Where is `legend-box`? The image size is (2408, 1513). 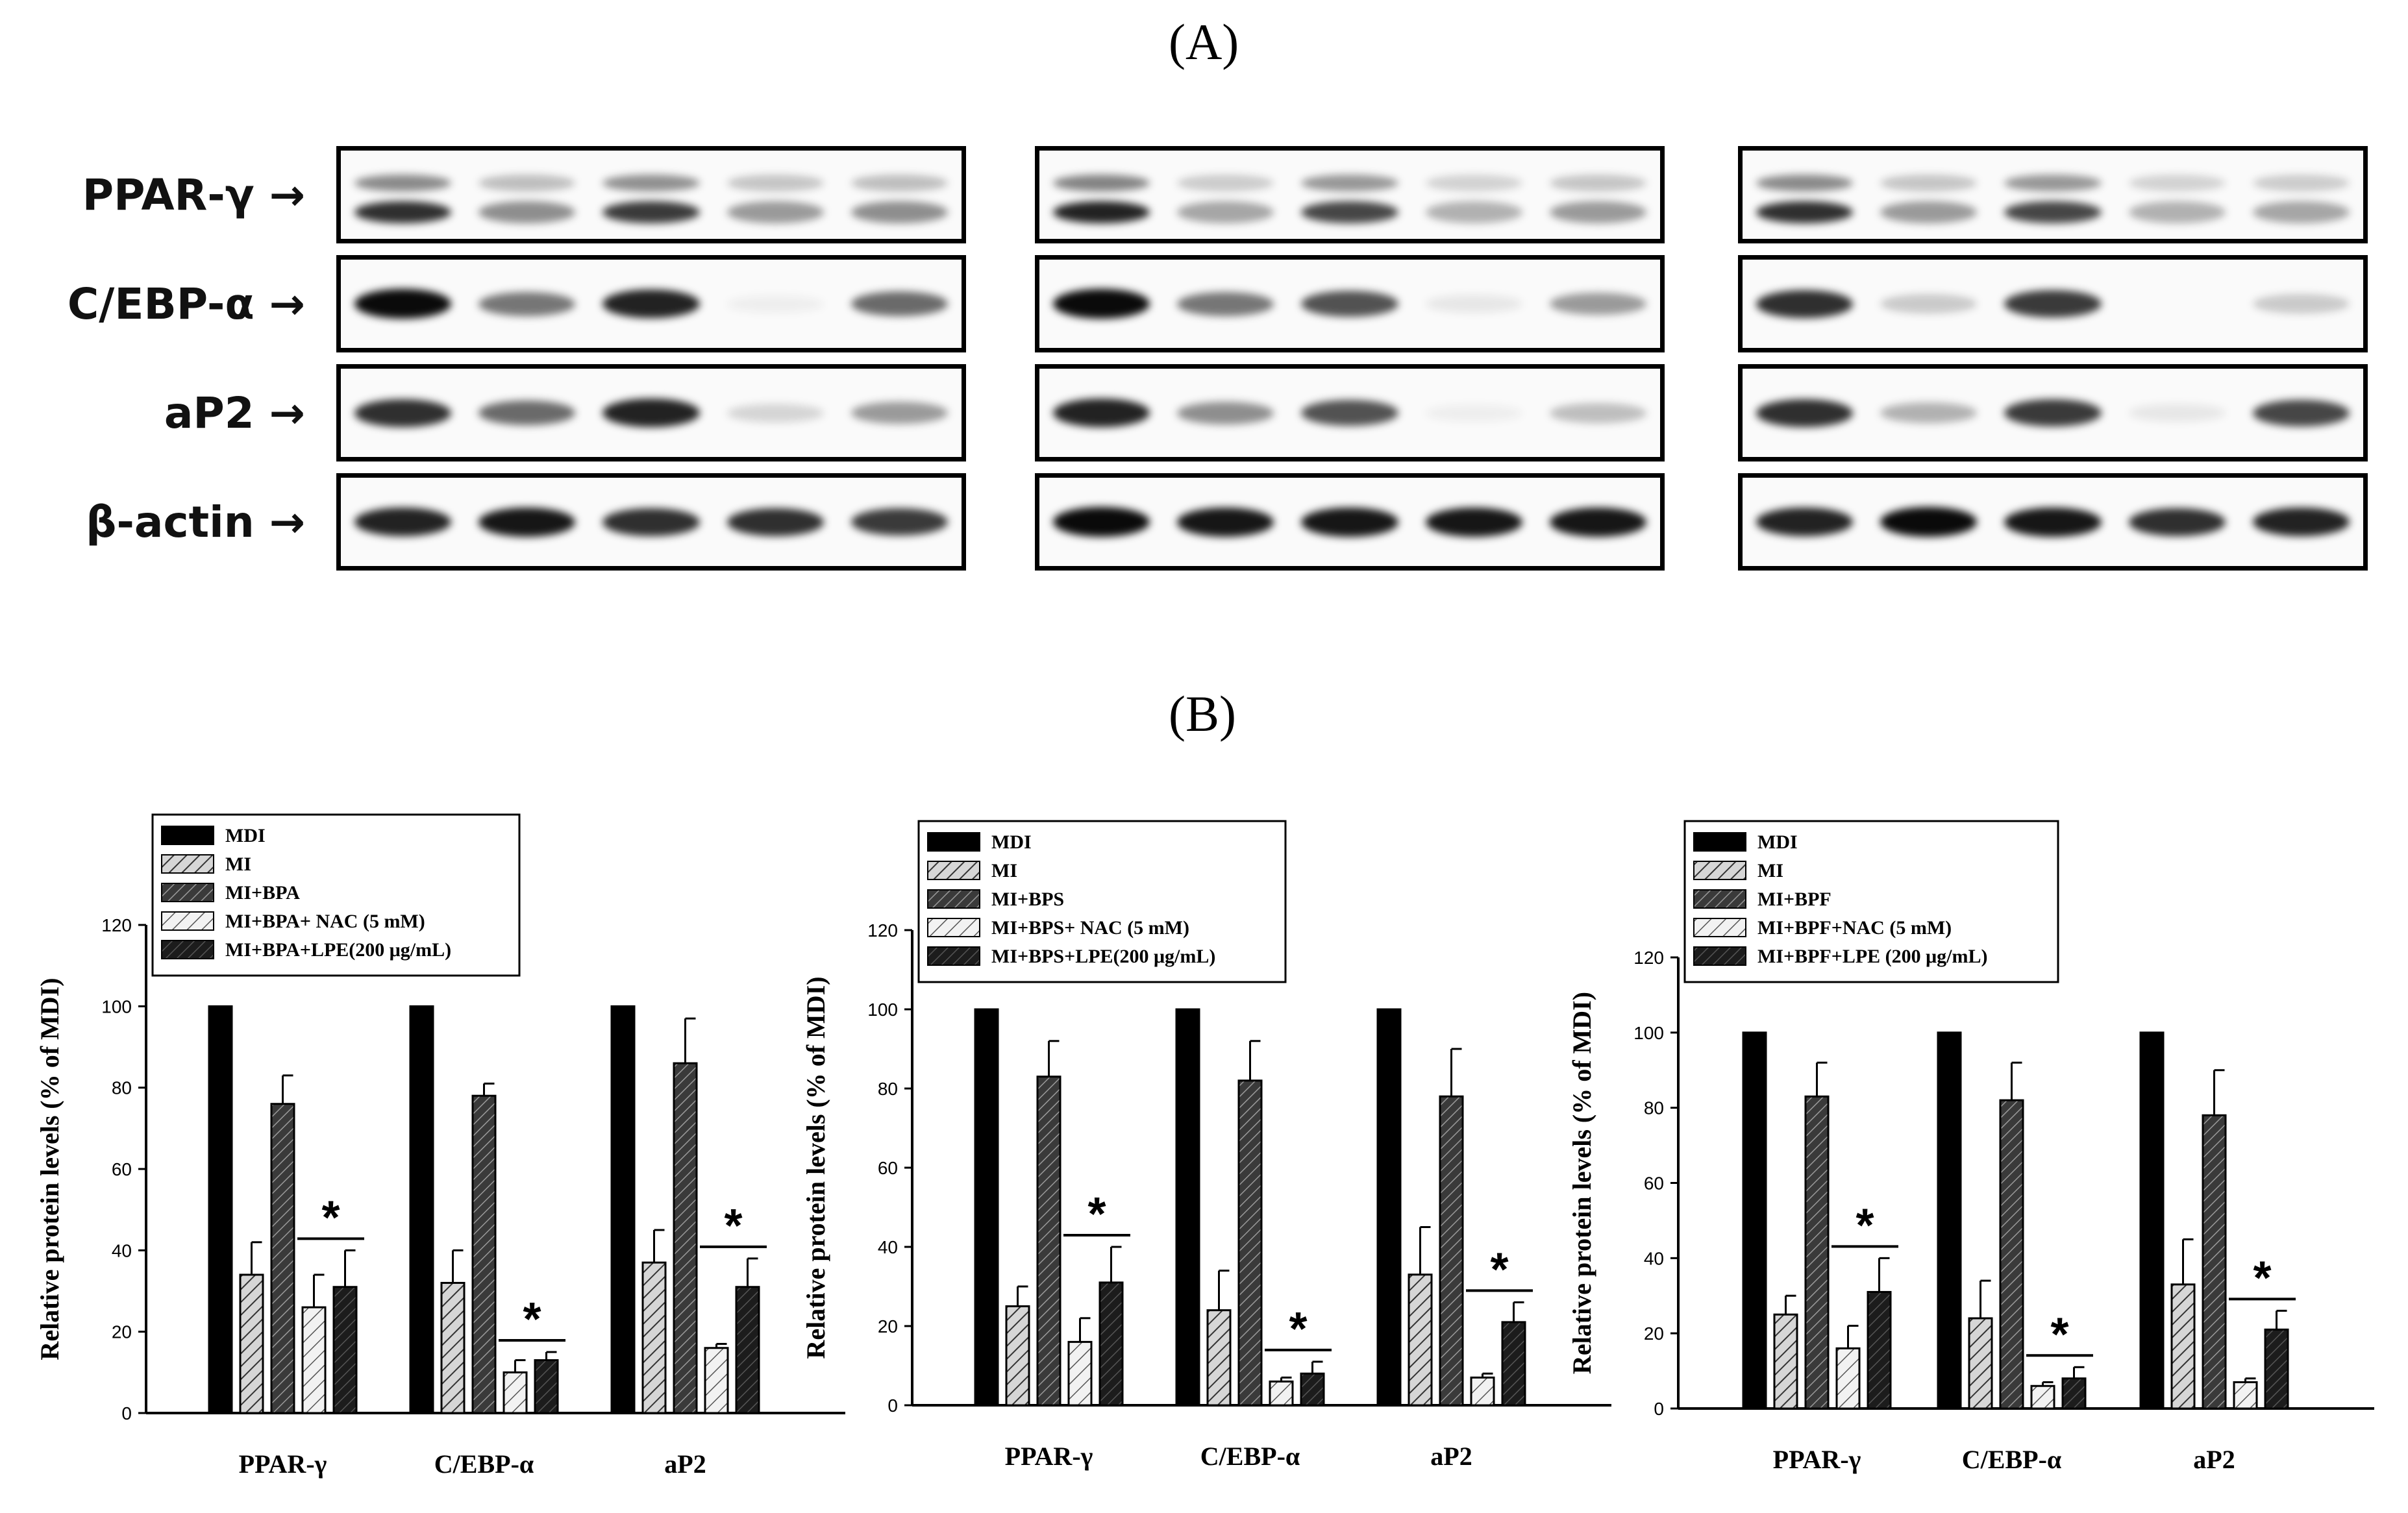
legend-box is located at coordinates (1871, 901).